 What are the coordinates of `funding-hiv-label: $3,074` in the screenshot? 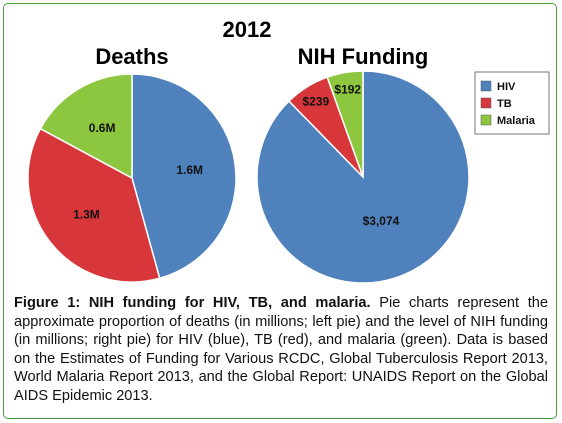 It's located at (381, 221).